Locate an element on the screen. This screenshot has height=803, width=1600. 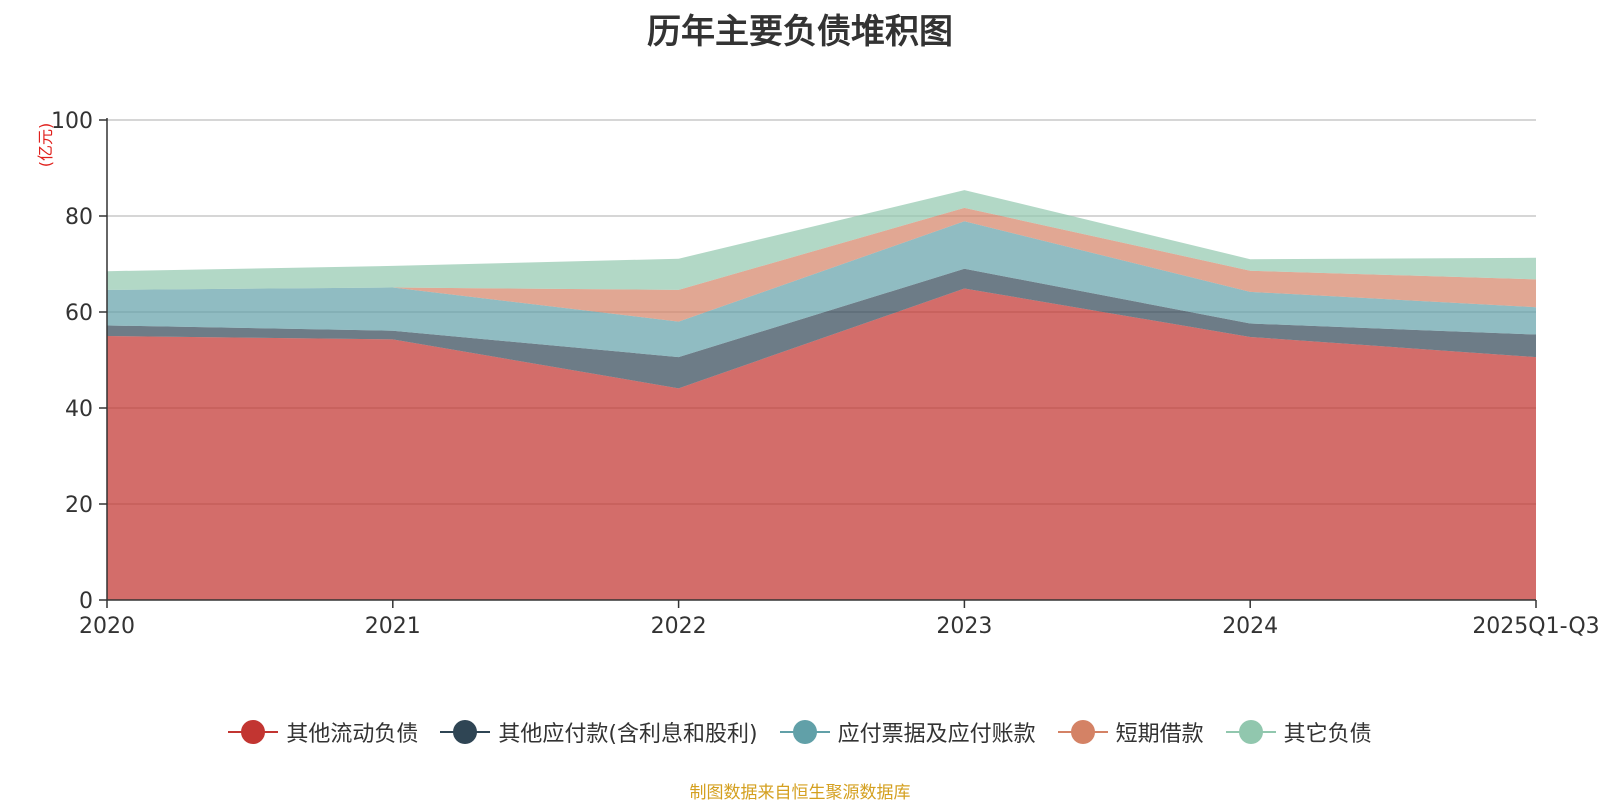
source-note: 制图数据来自恒生聚源数据库 is located at coordinates (800, 793).